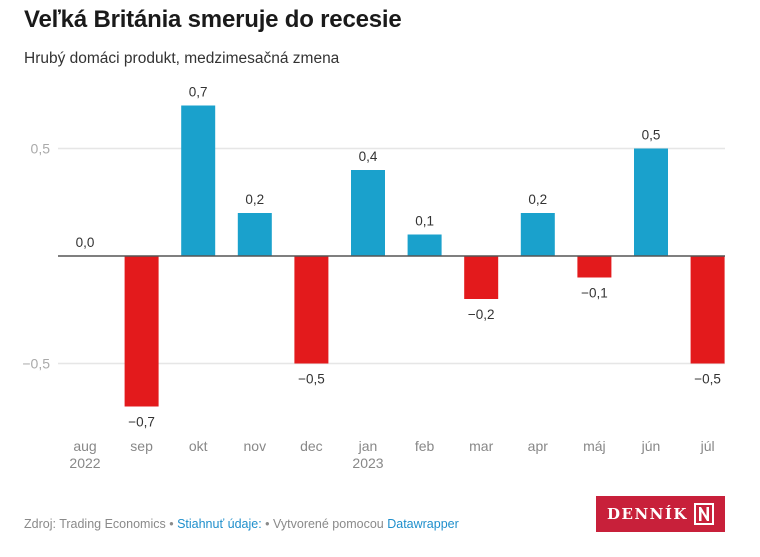  Describe the element at coordinates (367, 463) in the screenshot. I see `x-tick-sublabel: 2023` at that location.